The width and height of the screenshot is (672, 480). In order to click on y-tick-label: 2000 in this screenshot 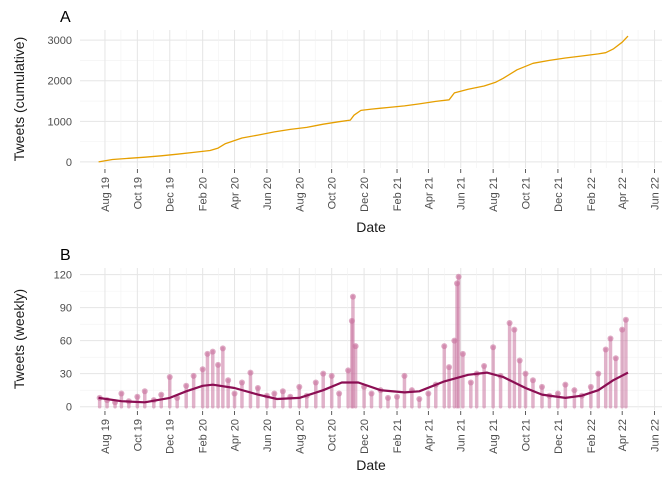, I will do `click(60, 82)`.